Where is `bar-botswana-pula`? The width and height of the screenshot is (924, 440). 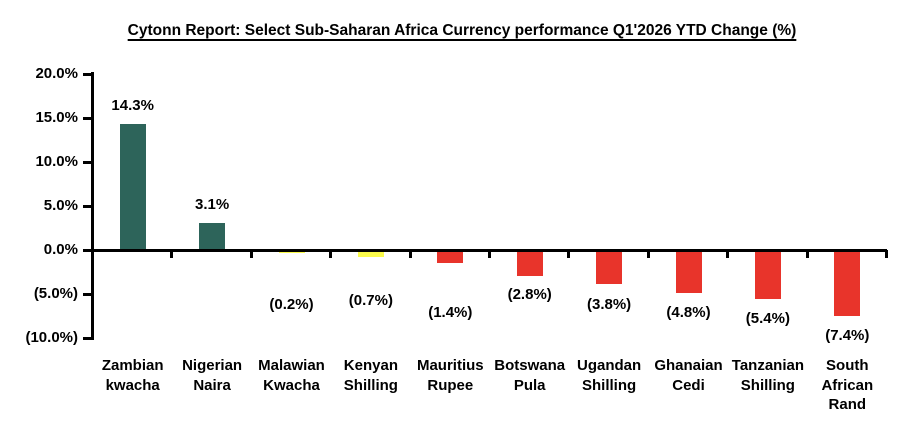
bar-botswana-pula is located at coordinates (529, 263).